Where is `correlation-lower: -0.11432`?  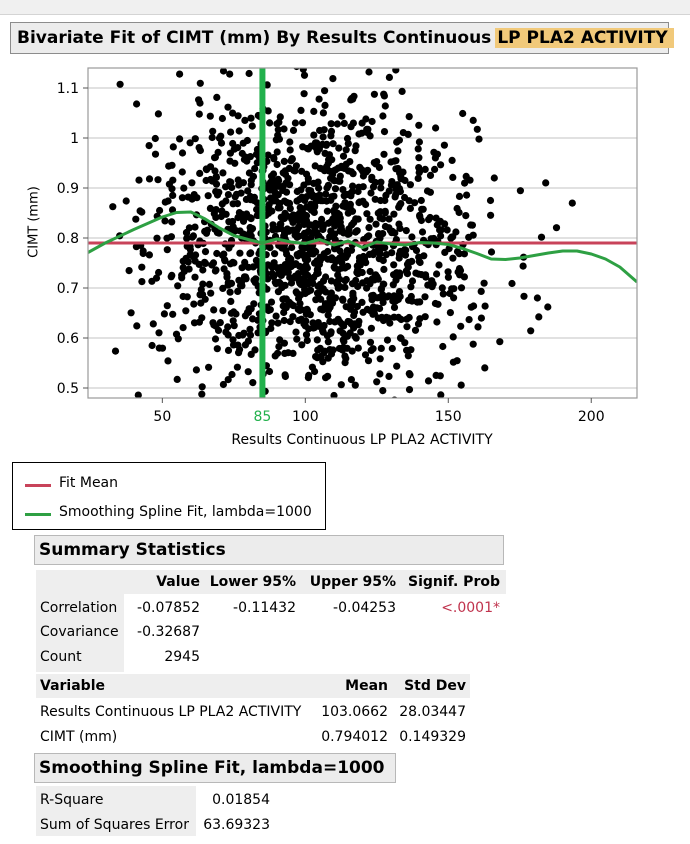 correlation-lower: -0.11432 is located at coordinates (264, 608).